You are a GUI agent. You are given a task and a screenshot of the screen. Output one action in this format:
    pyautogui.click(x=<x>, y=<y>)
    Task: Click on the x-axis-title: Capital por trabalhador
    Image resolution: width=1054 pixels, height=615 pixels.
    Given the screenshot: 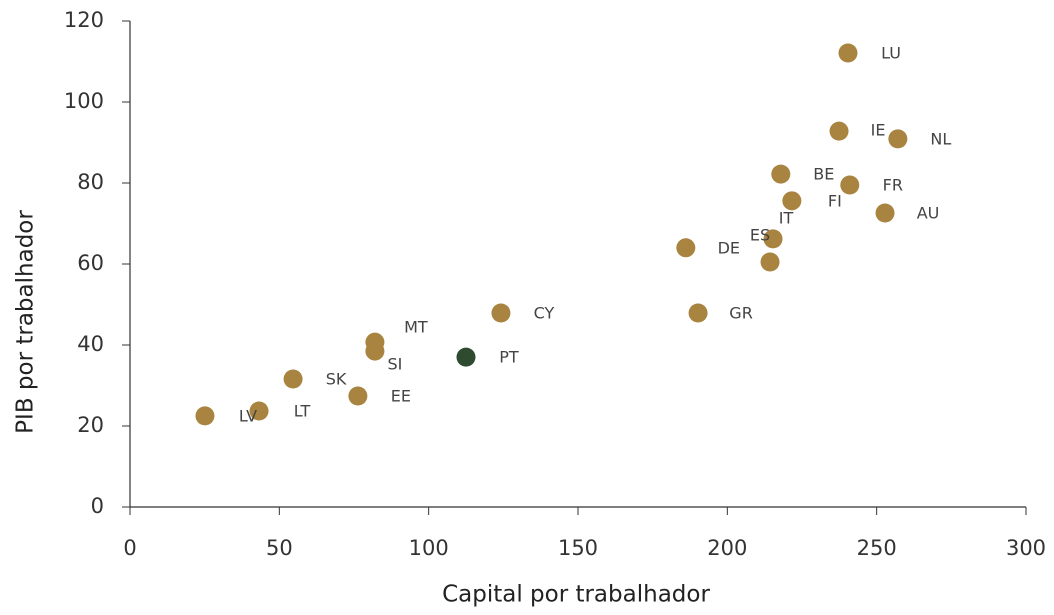 What is the action you would take?
    pyautogui.click(x=576, y=595)
    